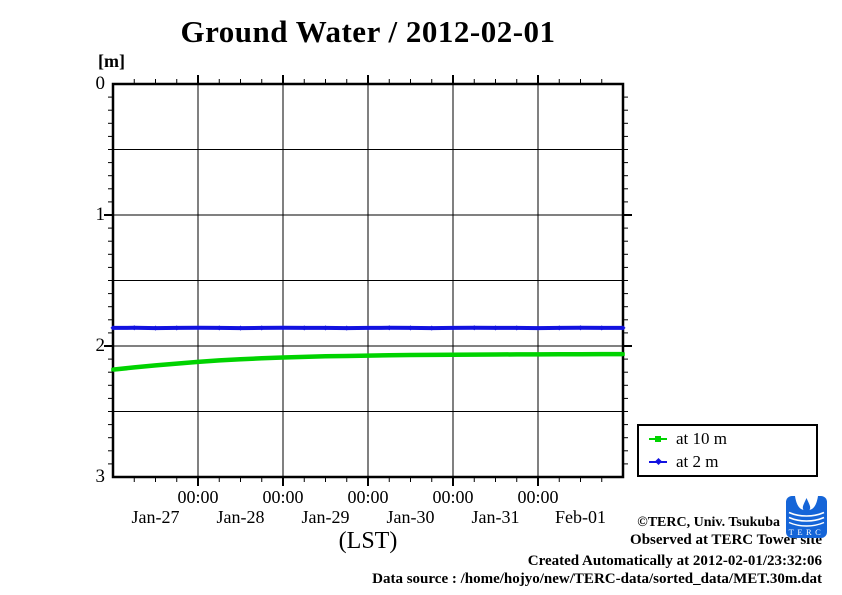 The height and width of the screenshot is (595, 842). I want to click on legend-line-sample-blue, so click(658, 462).